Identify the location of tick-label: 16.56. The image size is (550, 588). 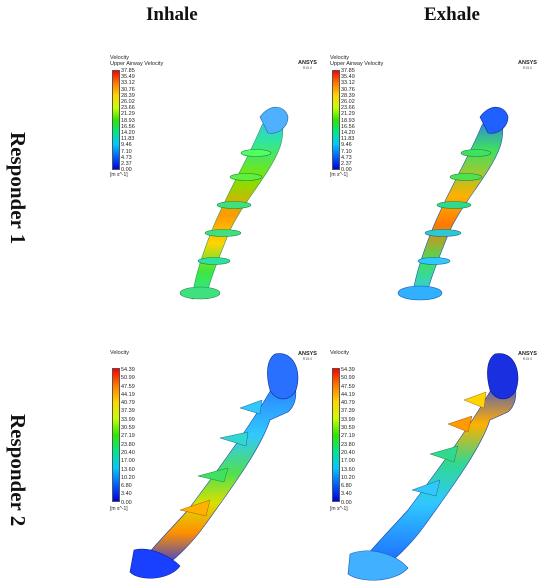
(348, 126).